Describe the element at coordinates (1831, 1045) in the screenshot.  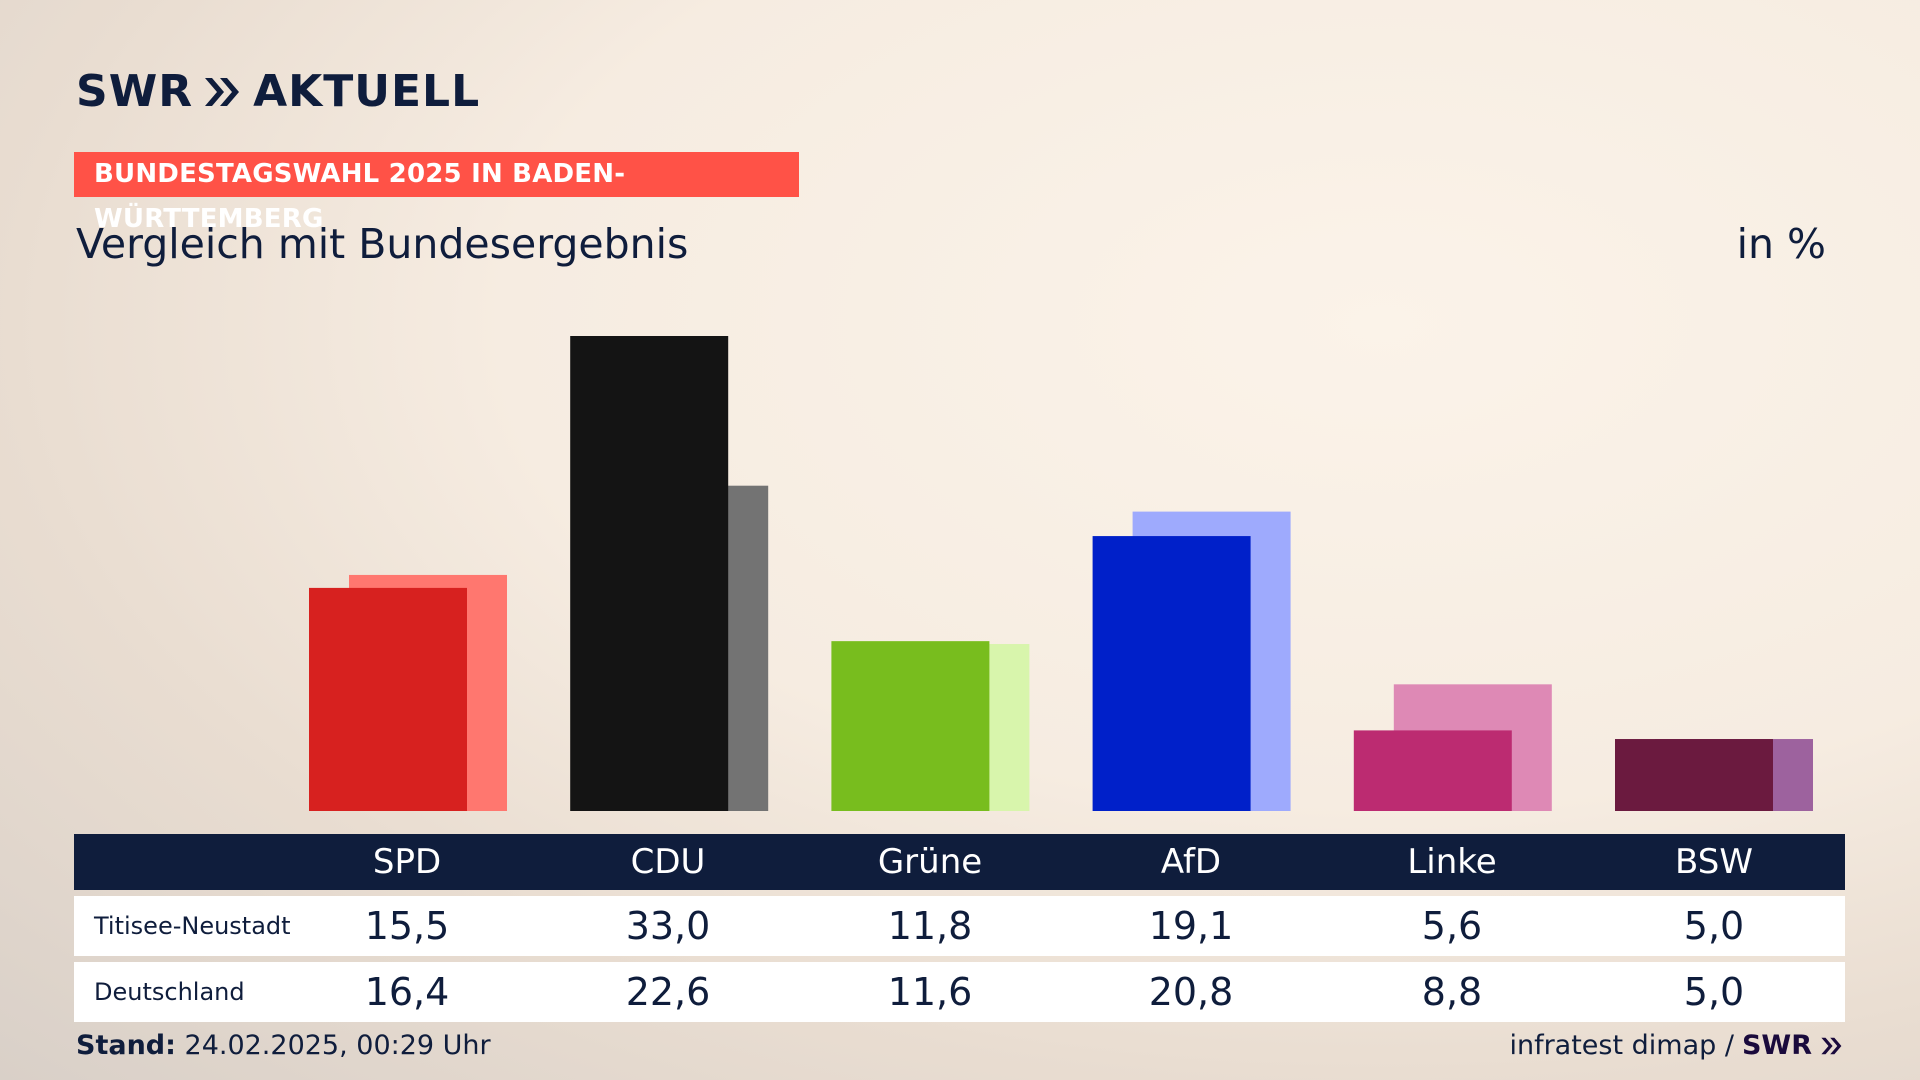
I see `source-chevron-icon` at that location.